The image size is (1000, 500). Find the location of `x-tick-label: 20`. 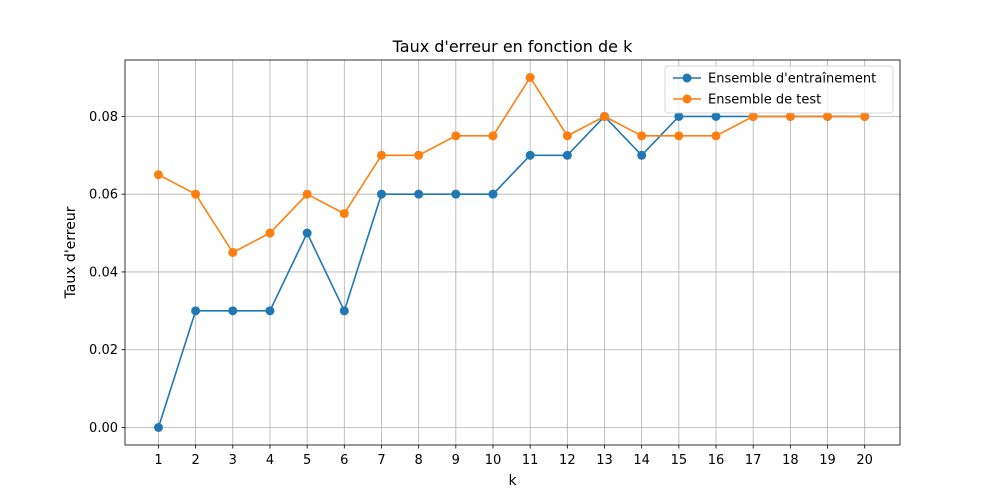

x-tick-label: 20 is located at coordinates (864, 460).